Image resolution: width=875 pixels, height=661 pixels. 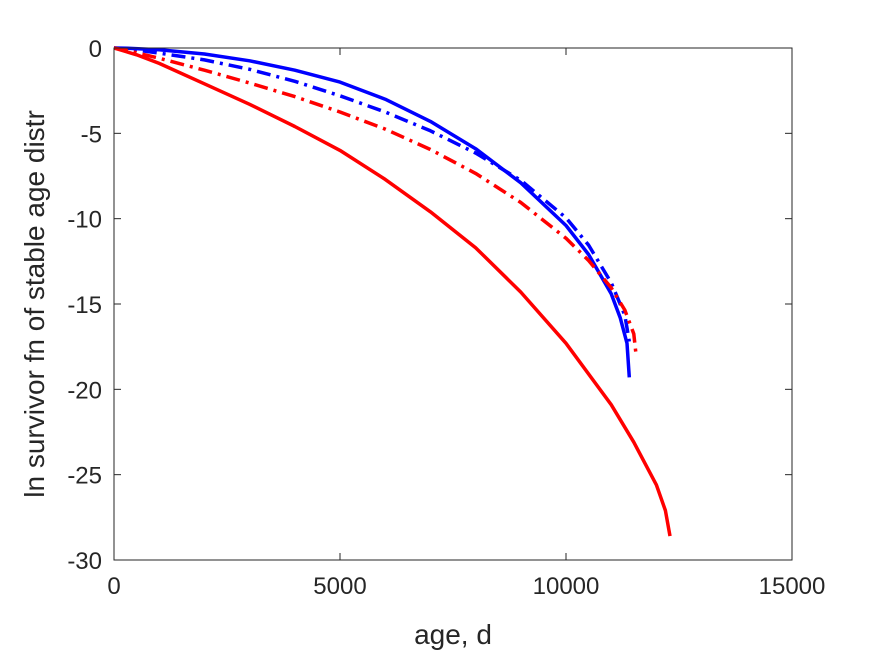 I want to click on x-axis-label: age, d, so click(x=453, y=634).